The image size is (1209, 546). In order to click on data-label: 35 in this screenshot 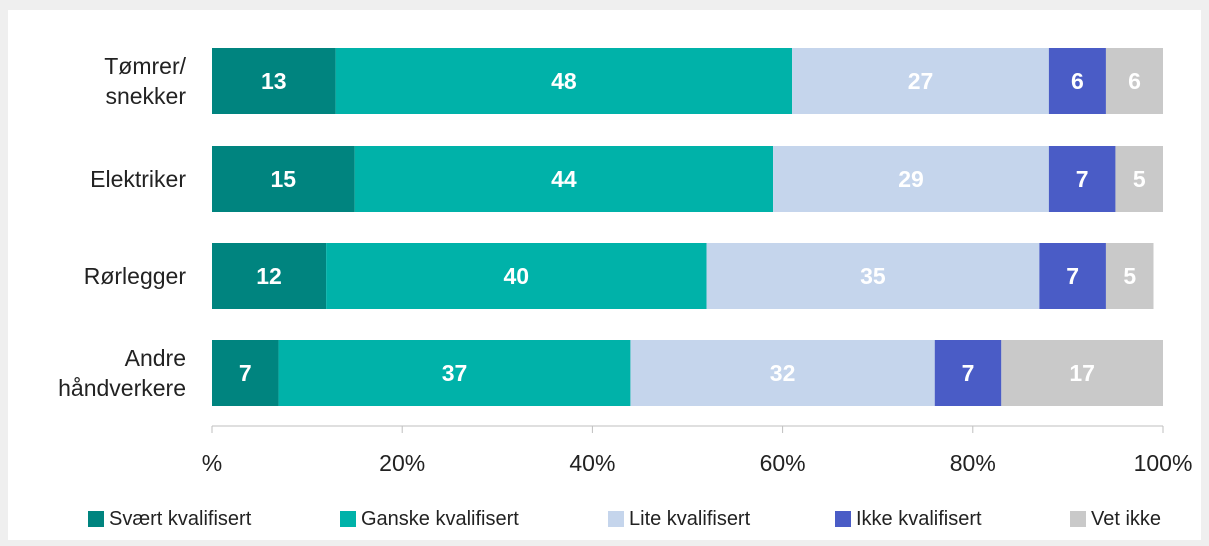, I will do `click(873, 276)`.